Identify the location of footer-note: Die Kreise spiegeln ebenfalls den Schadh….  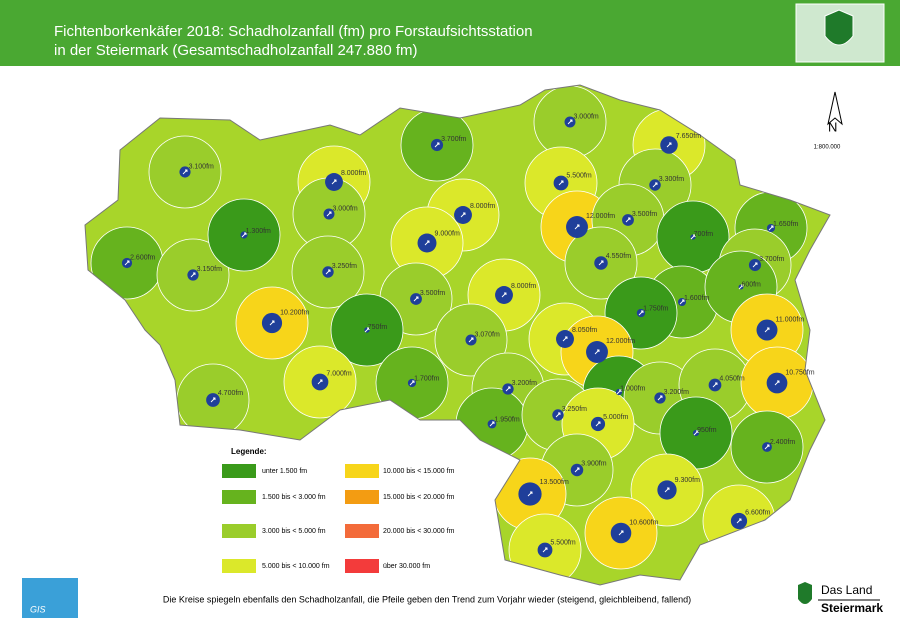
(427, 599).